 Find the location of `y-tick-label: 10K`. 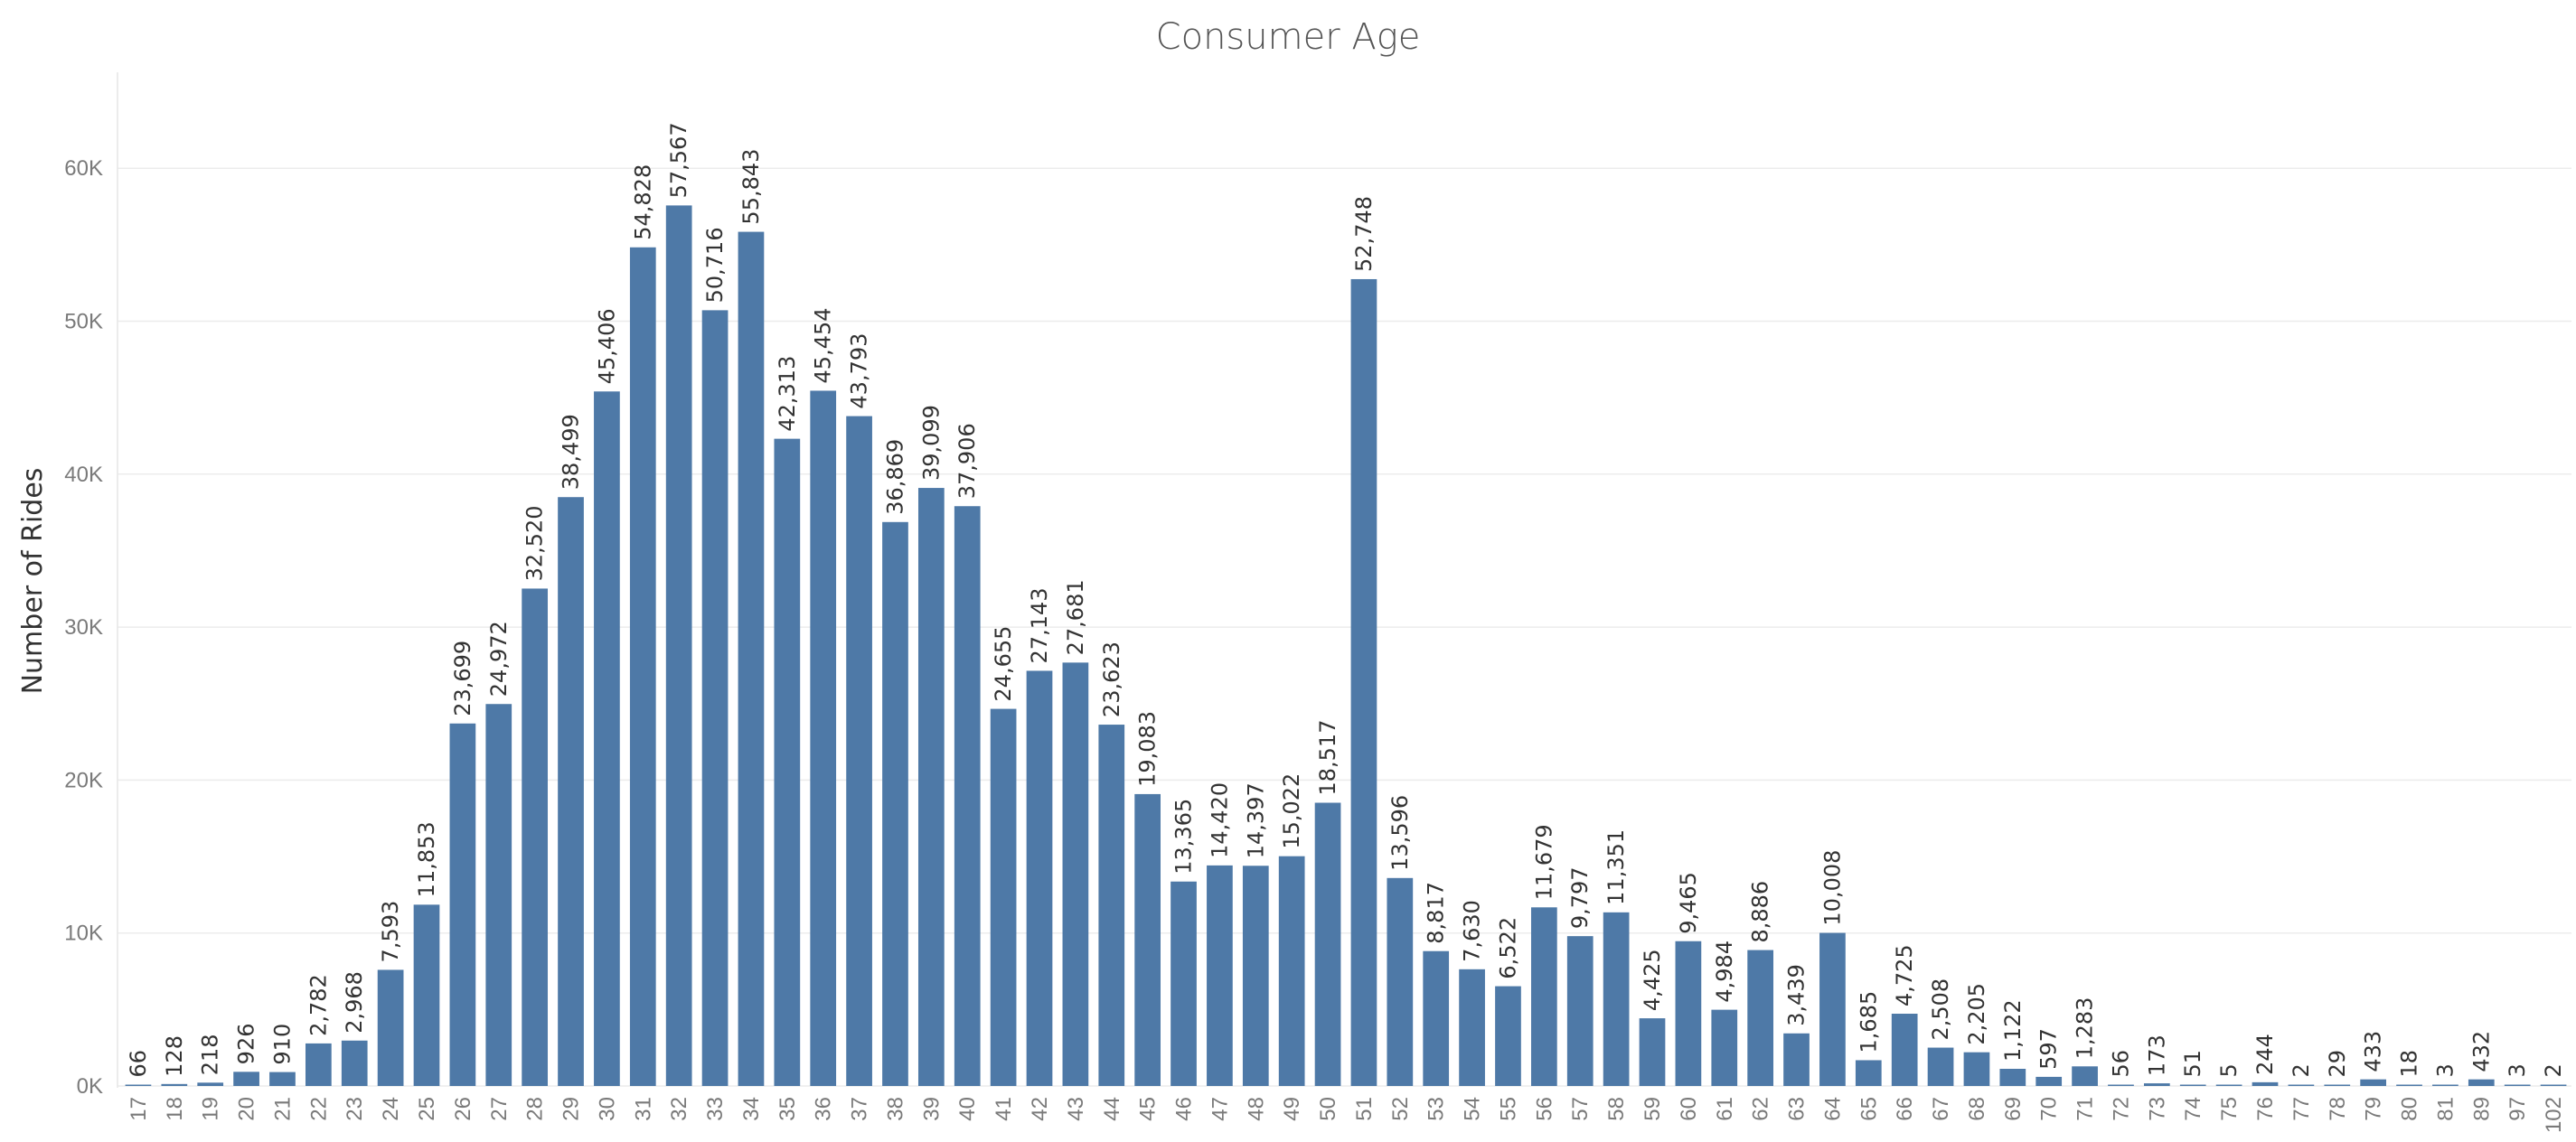

y-tick-label: 10K is located at coordinates (84, 934).